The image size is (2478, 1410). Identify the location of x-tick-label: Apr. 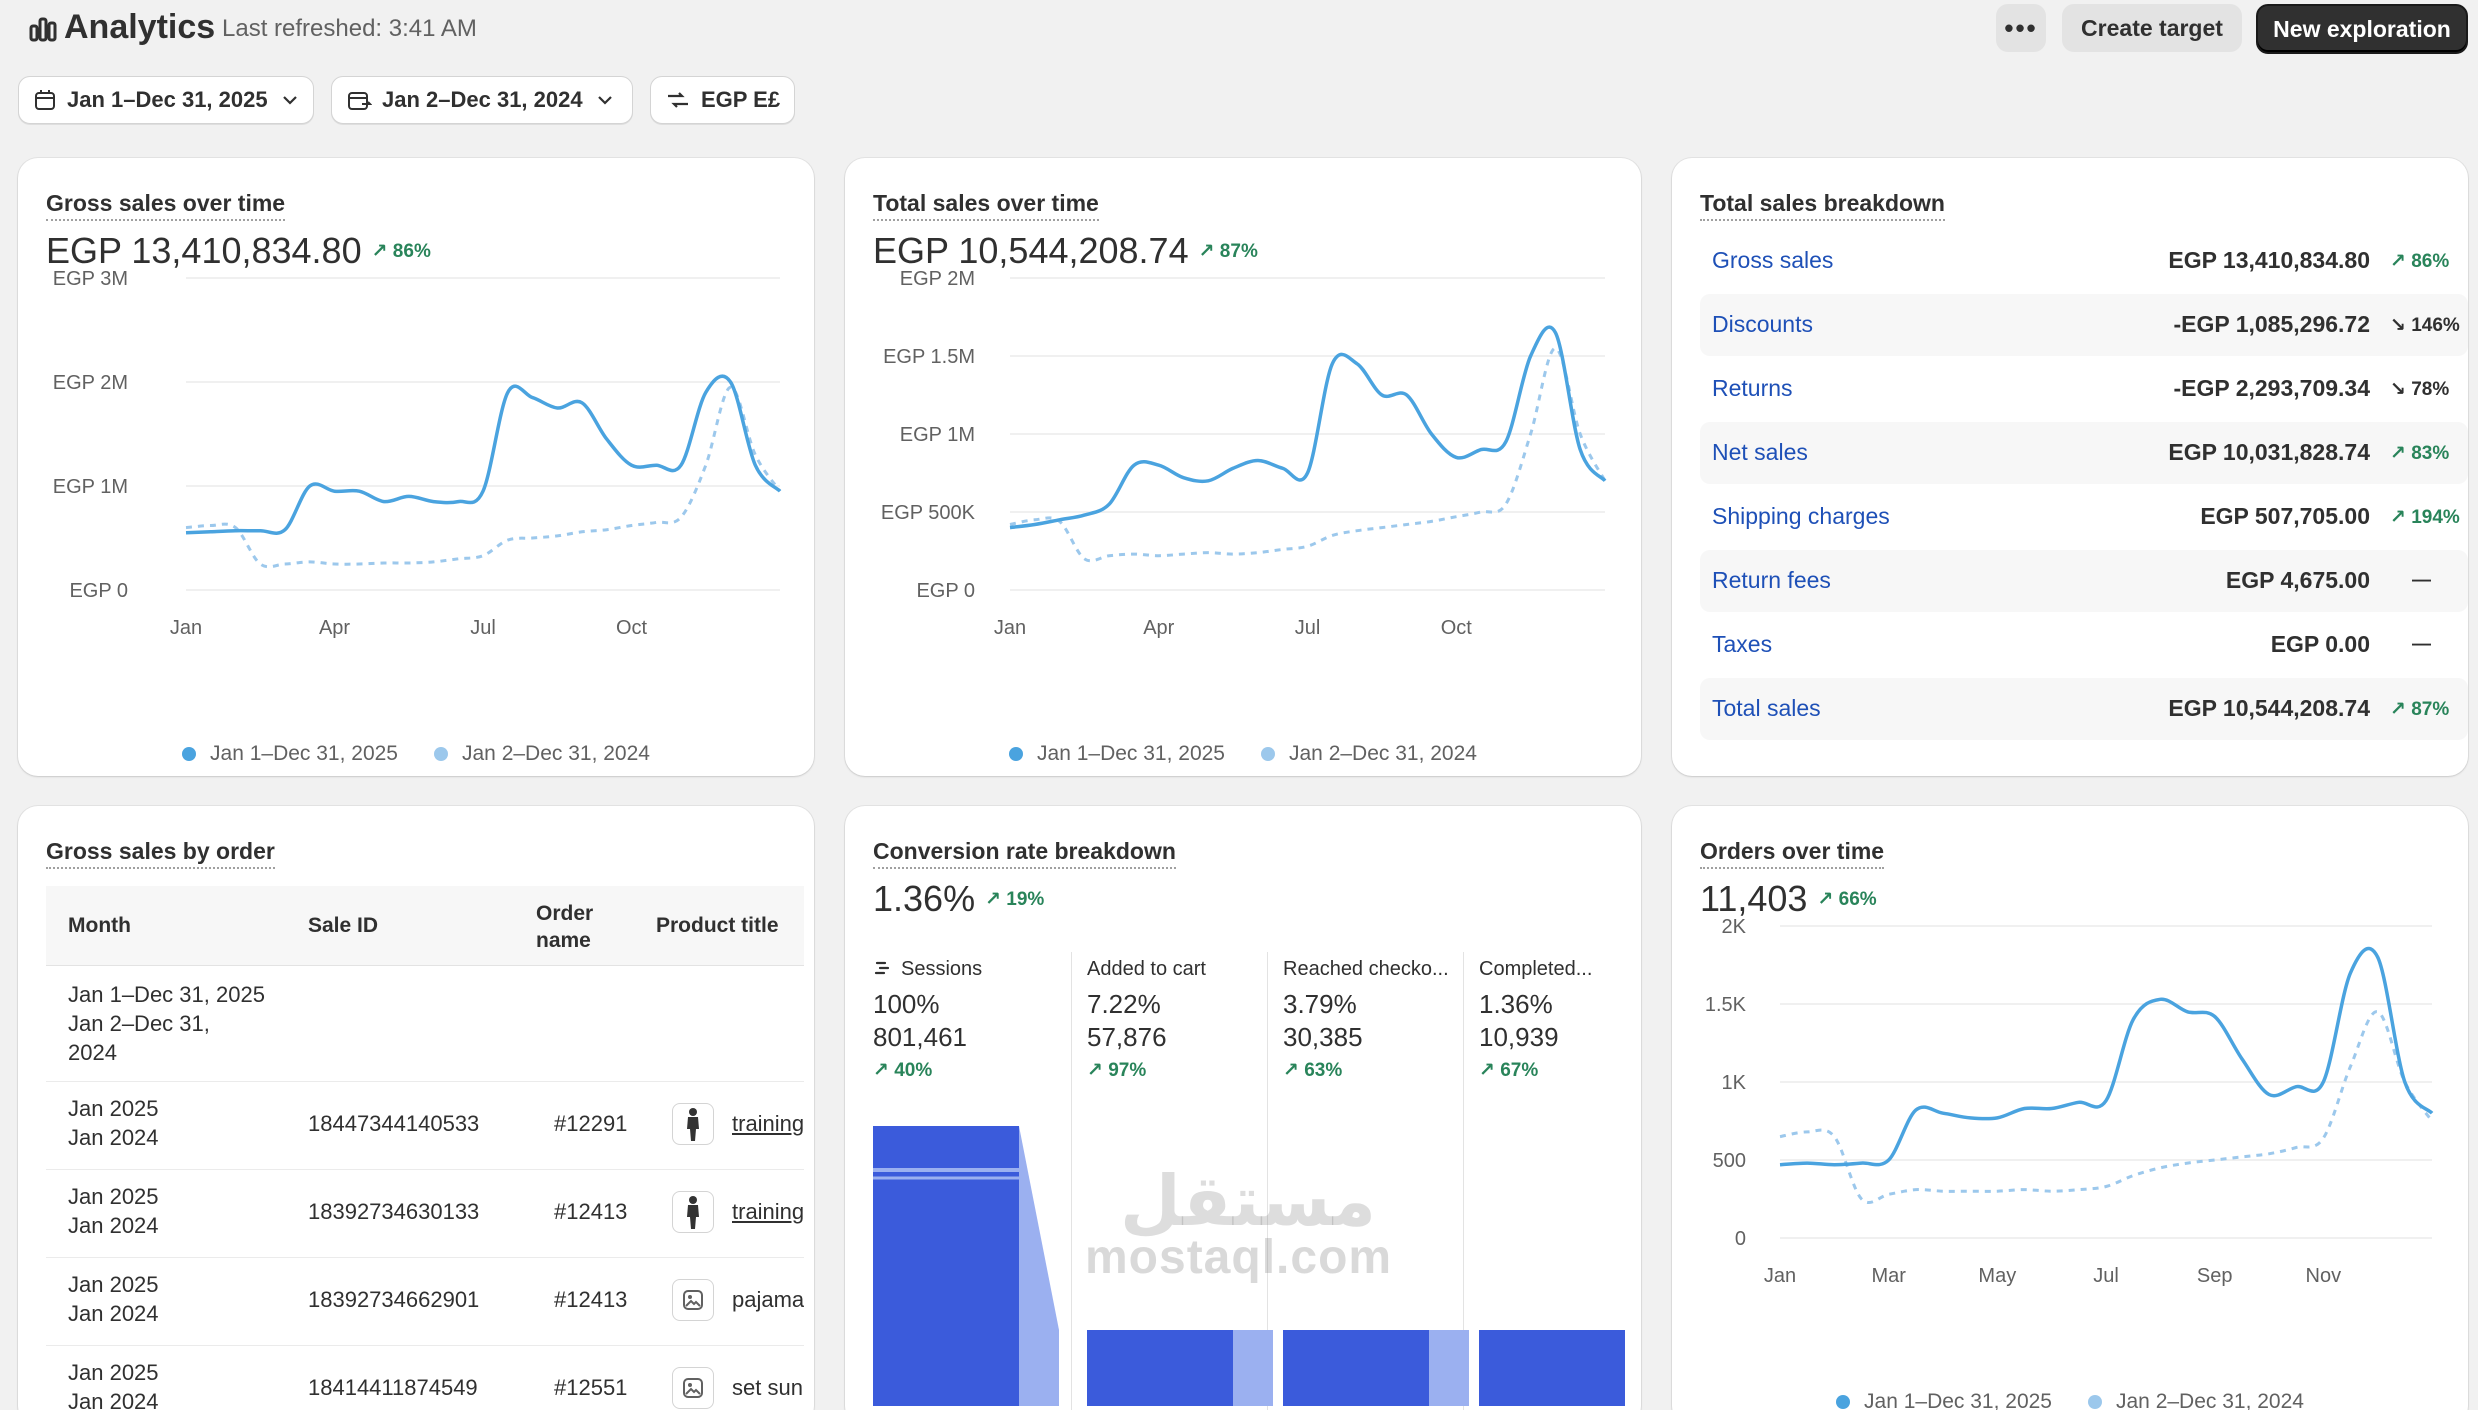
(1158, 628).